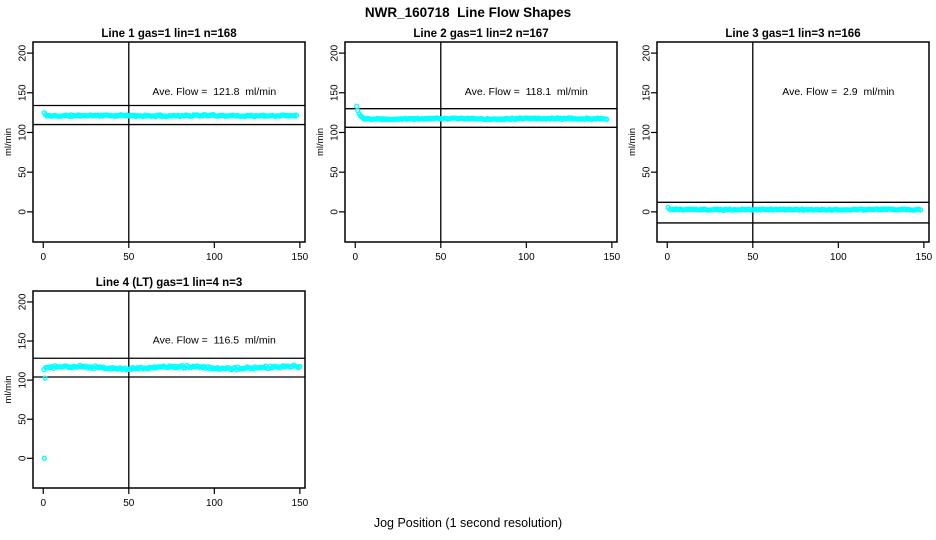 The image size is (936, 540). Describe the element at coordinates (169, 34) in the screenshot. I see `subplot-title: Line 1 gas=1 lin=1 n=168` at that location.